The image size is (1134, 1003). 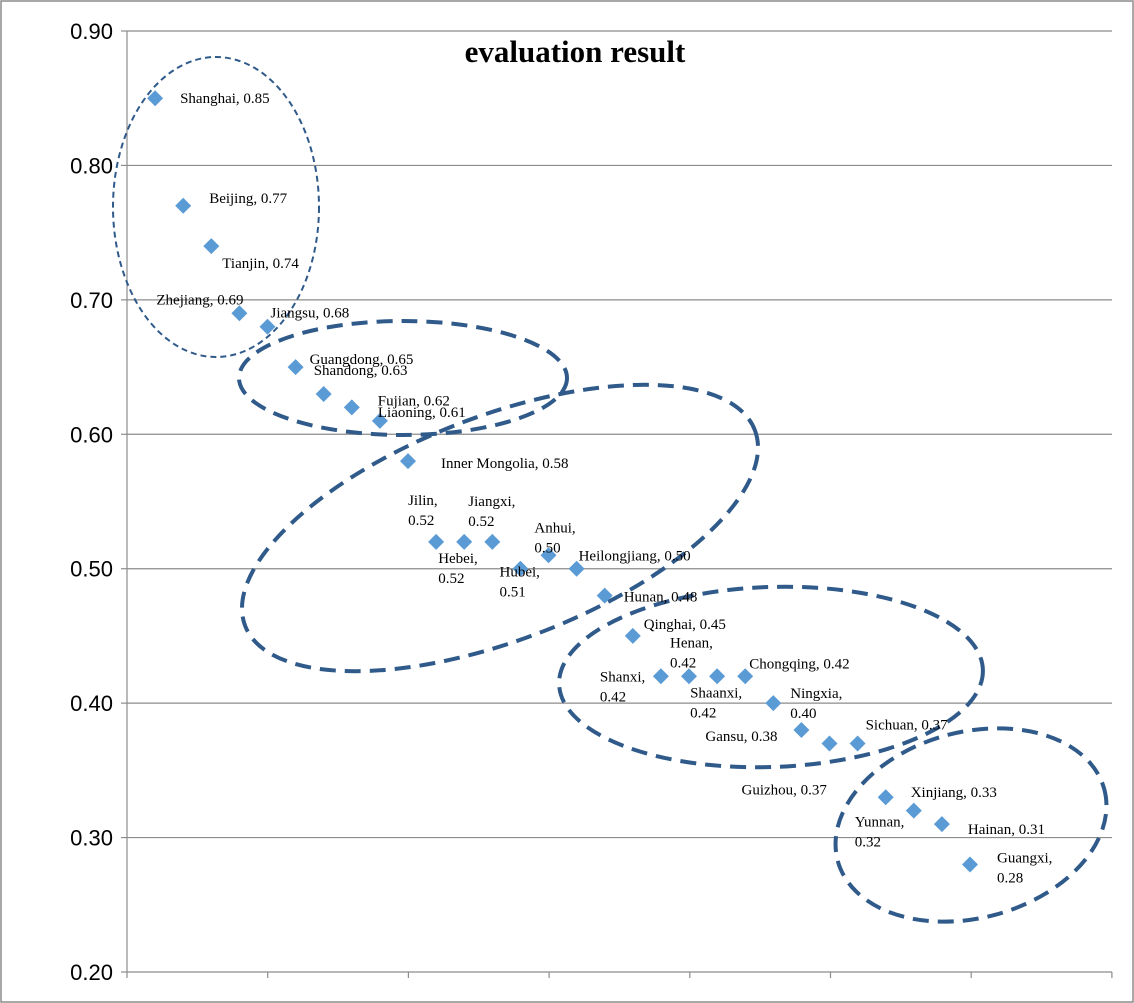 I want to click on cluster-ellipse-middle, so click(x=500, y=528).